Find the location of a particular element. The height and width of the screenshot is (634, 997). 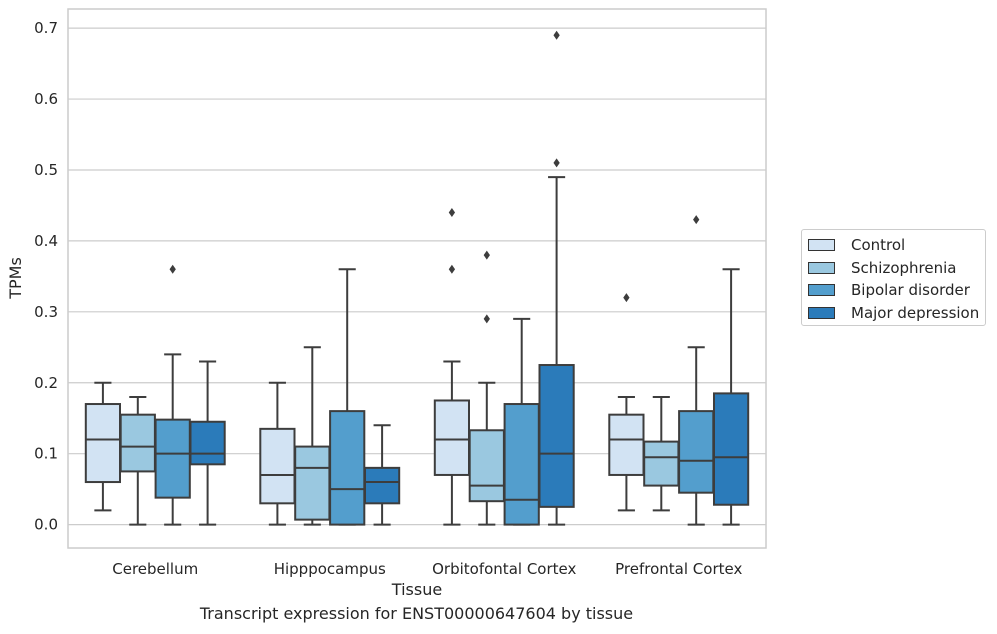

x-tick-label: Orbitofontal Cortex is located at coordinates (504, 569).